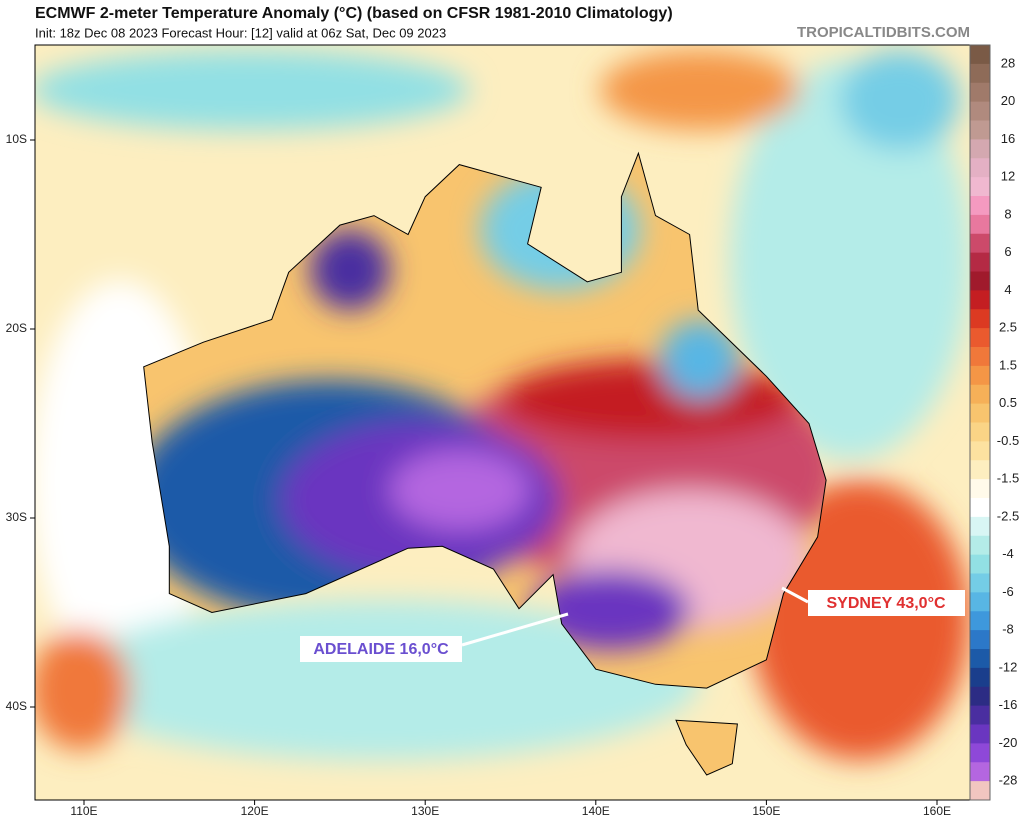 The width and height of the screenshot is (1024, 825). Describe the element at coordinates (1008, 629) in the screenshot. I see `colorbar-label: -8` at that location.